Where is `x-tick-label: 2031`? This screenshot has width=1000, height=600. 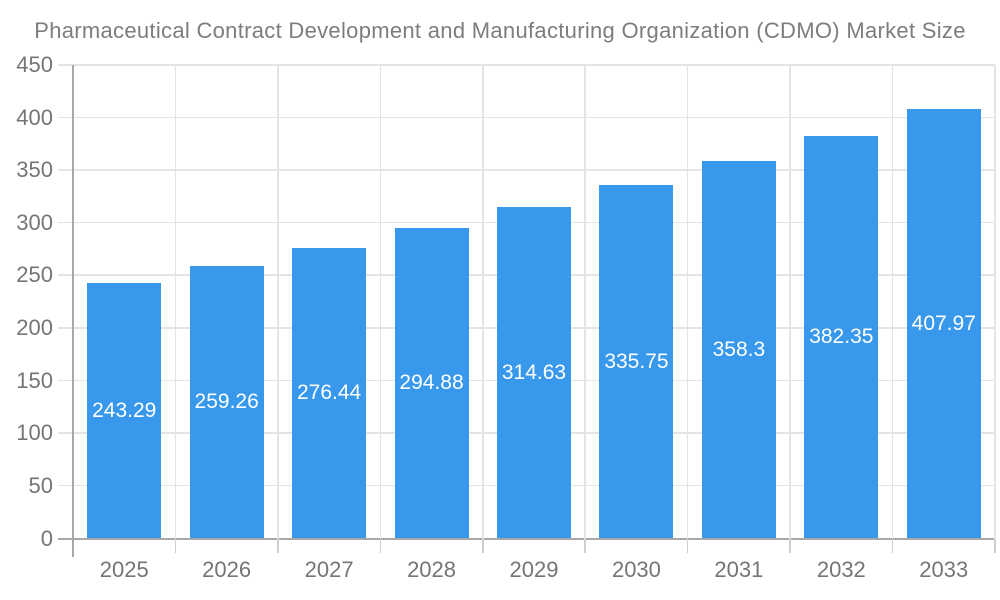
x-tick-label: 2031 is located at coordinates (739, 569).